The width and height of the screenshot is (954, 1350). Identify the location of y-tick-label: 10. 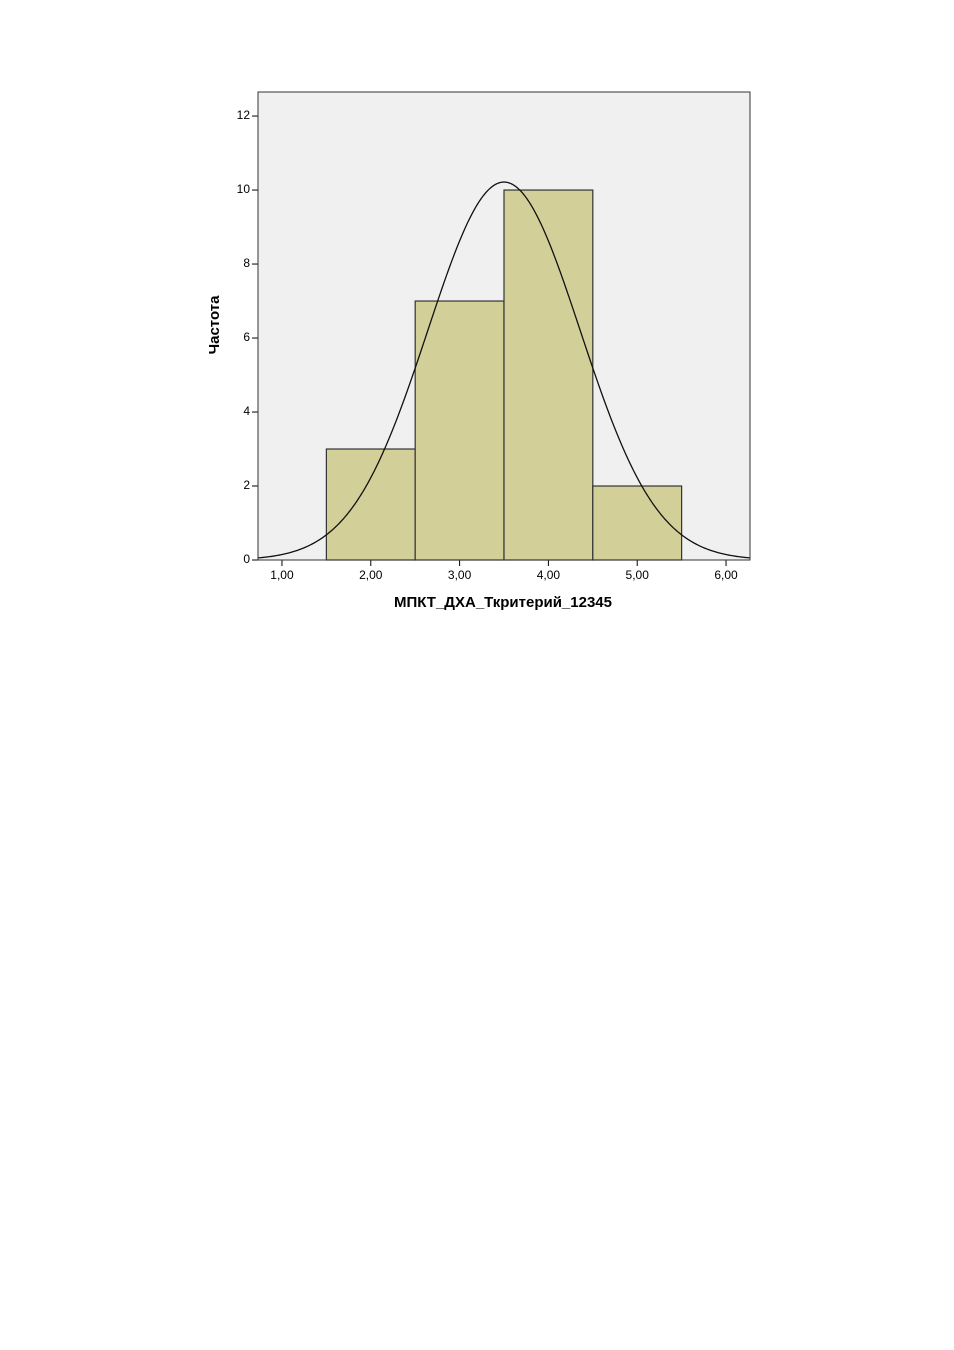
(244, 189).